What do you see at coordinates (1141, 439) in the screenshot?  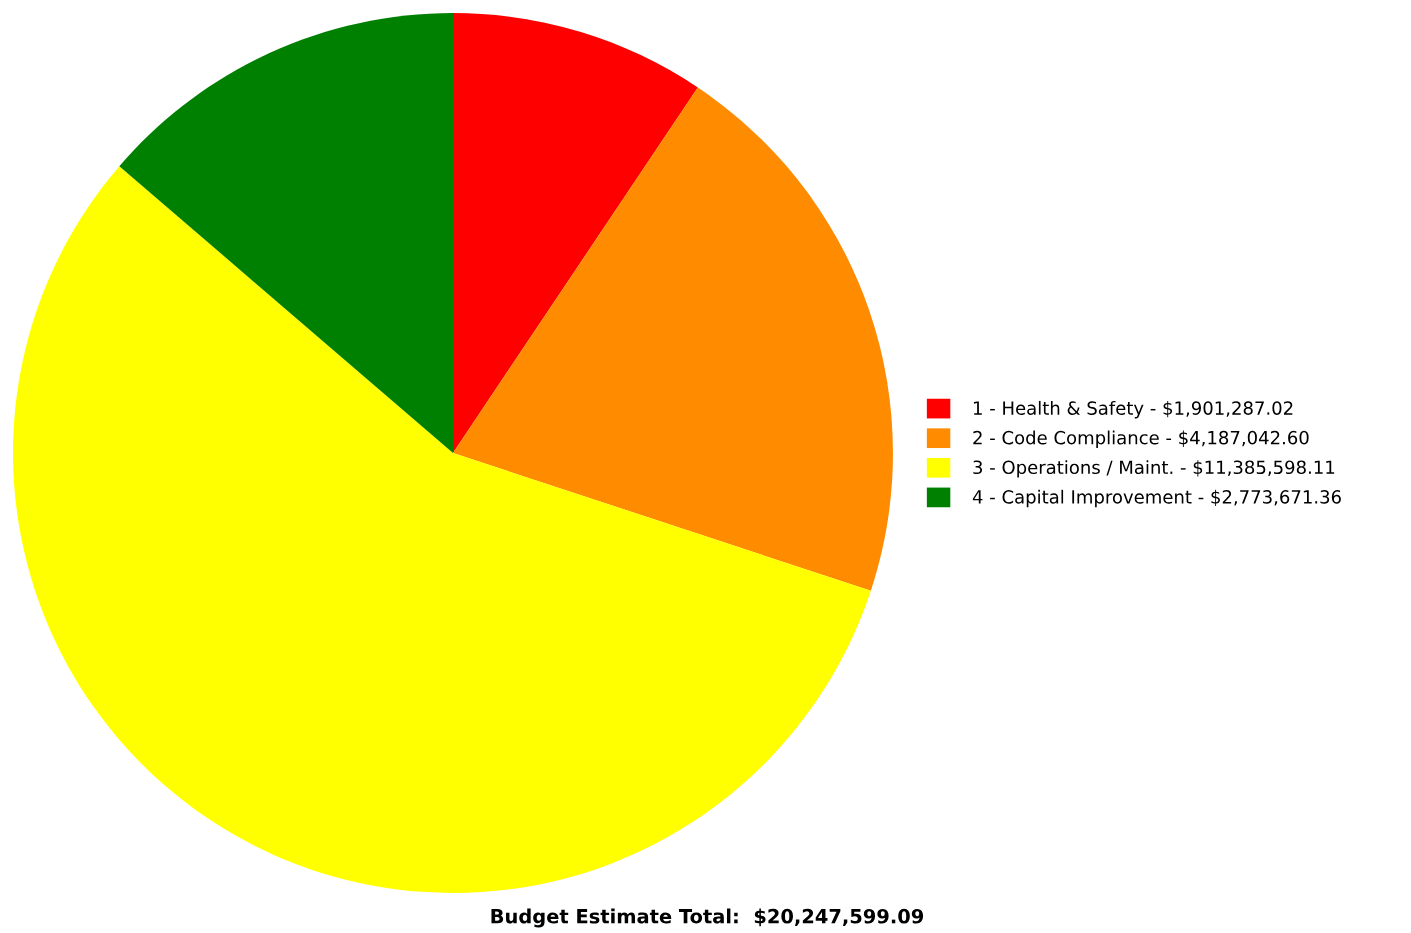 I see `legend-label: 2 - Code Compliance - $4,187,042.60` at bounding box center [1141, 439].